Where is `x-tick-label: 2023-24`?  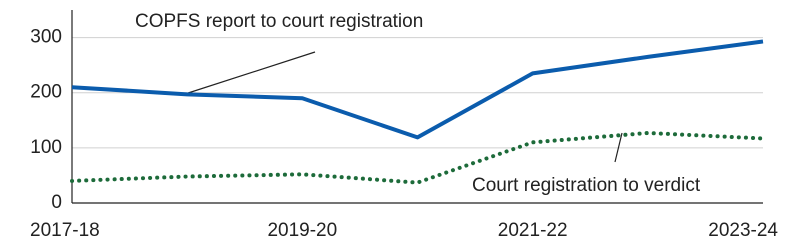 x-tick-label: 2023-24 is located at coordinates (743, 230).